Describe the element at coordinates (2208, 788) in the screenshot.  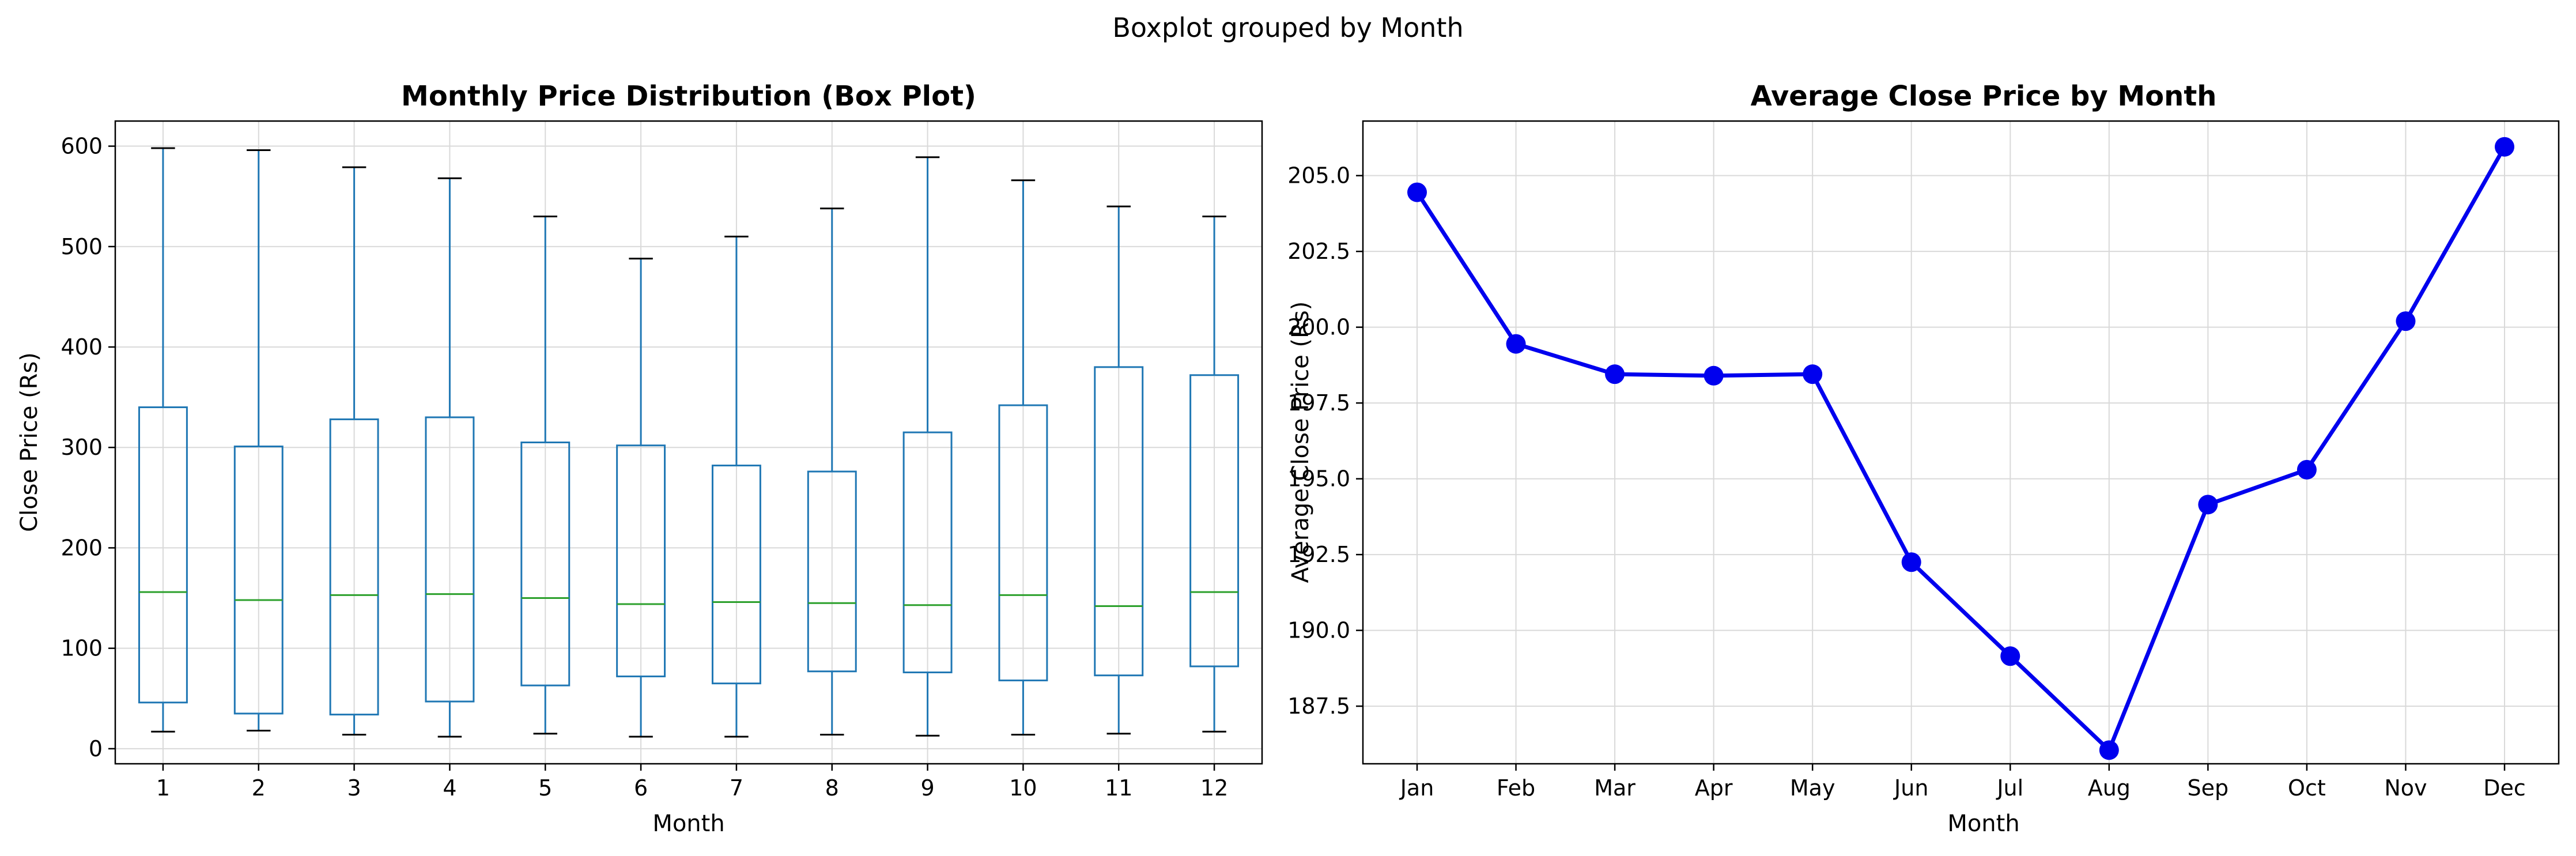
I see `average-price-x-tick-label: Sep` at that location.